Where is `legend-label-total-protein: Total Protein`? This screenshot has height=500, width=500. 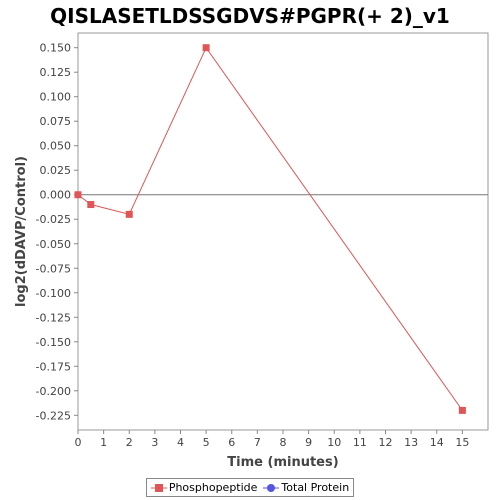
legend-label-total-protein: Total Protein is located at coordinates (315, 487).